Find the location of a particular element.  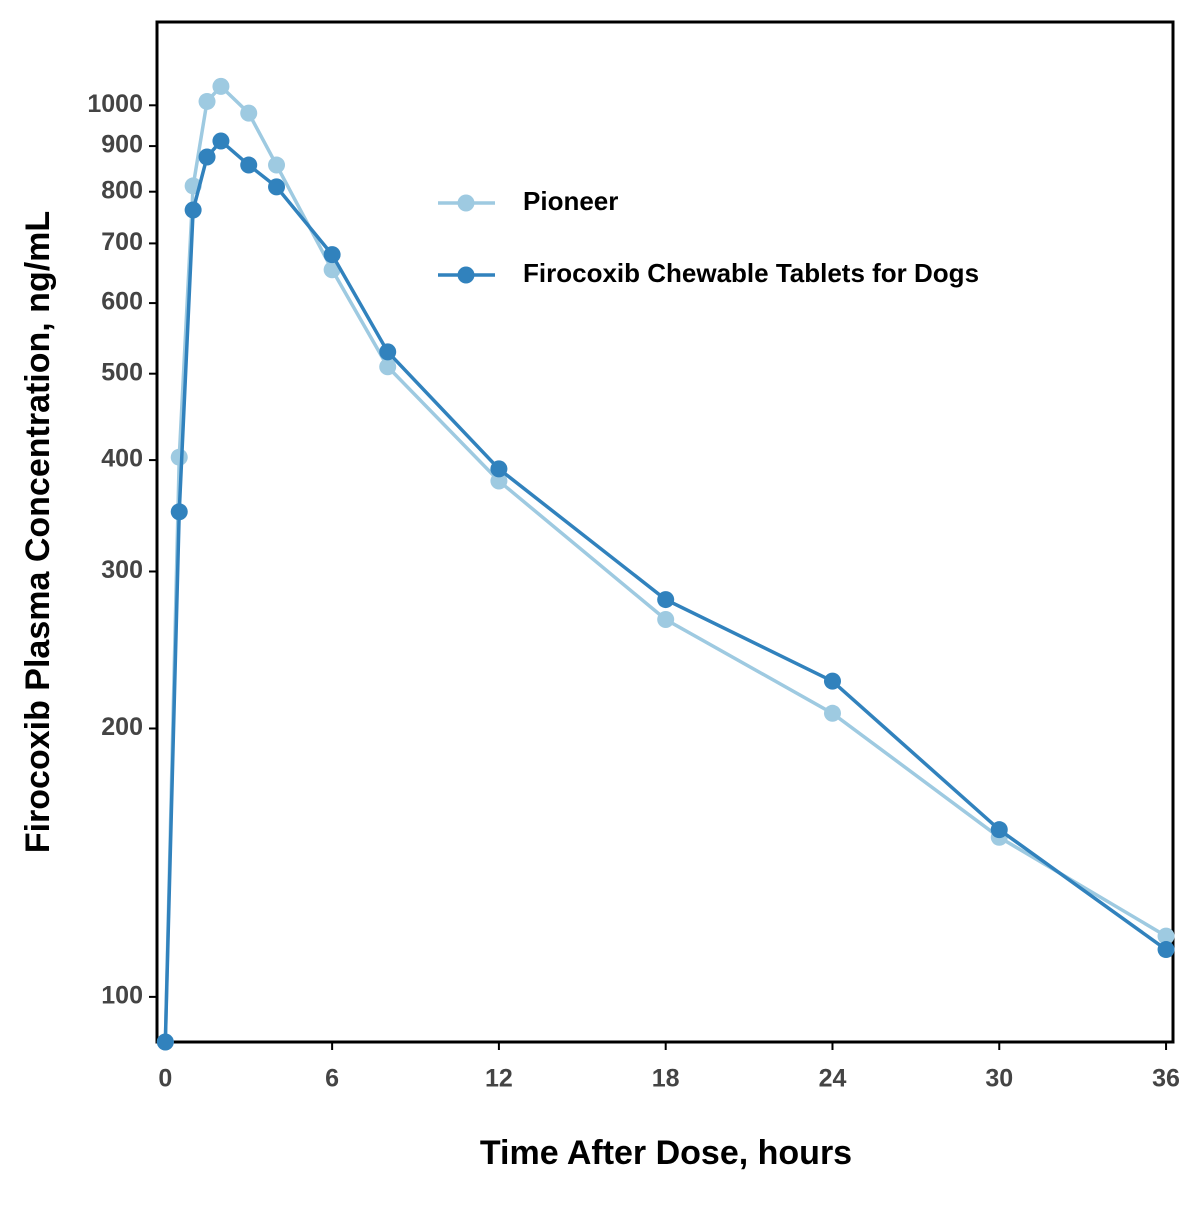

x-tick-label: 18 is located at coordinates (666, 1079).